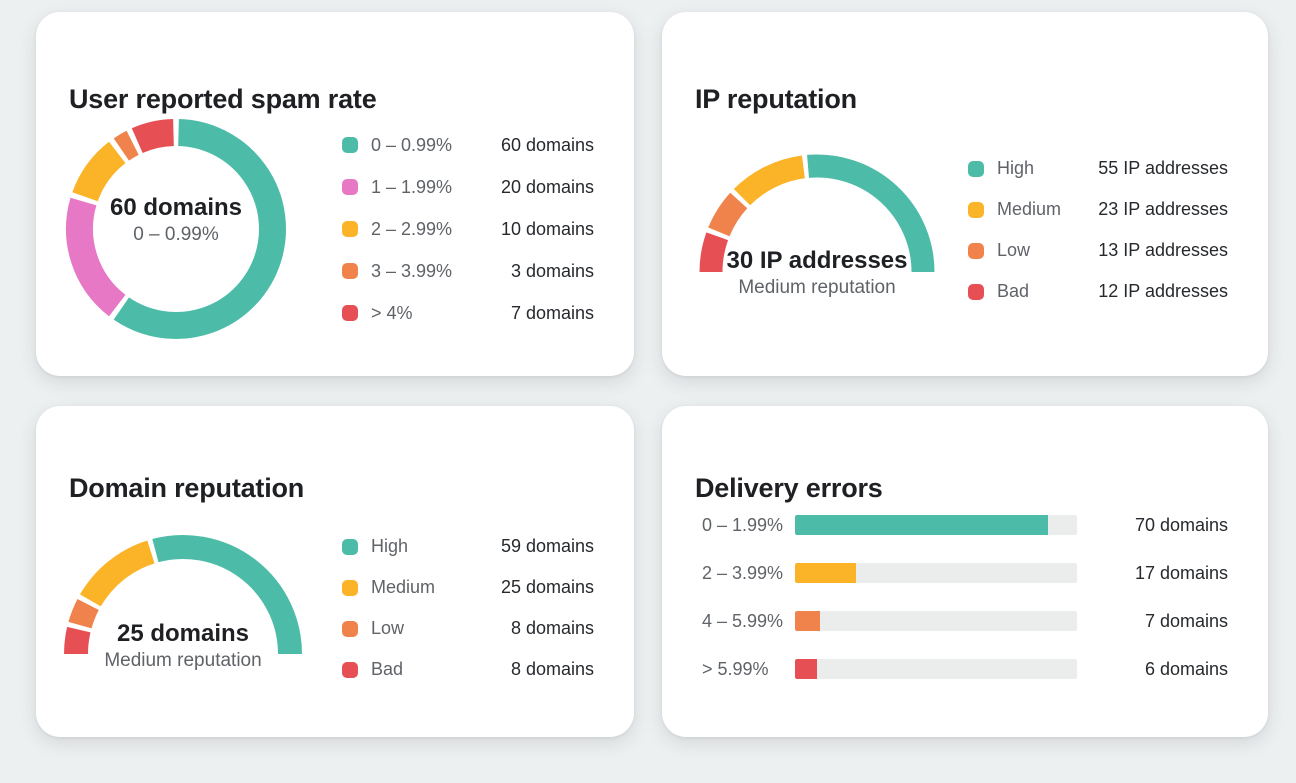 The image size is (1296, 783). Describe the element at coordinates (714, 252) in the screenshot. I see `ip-reputation-segment-Bad` at that location.